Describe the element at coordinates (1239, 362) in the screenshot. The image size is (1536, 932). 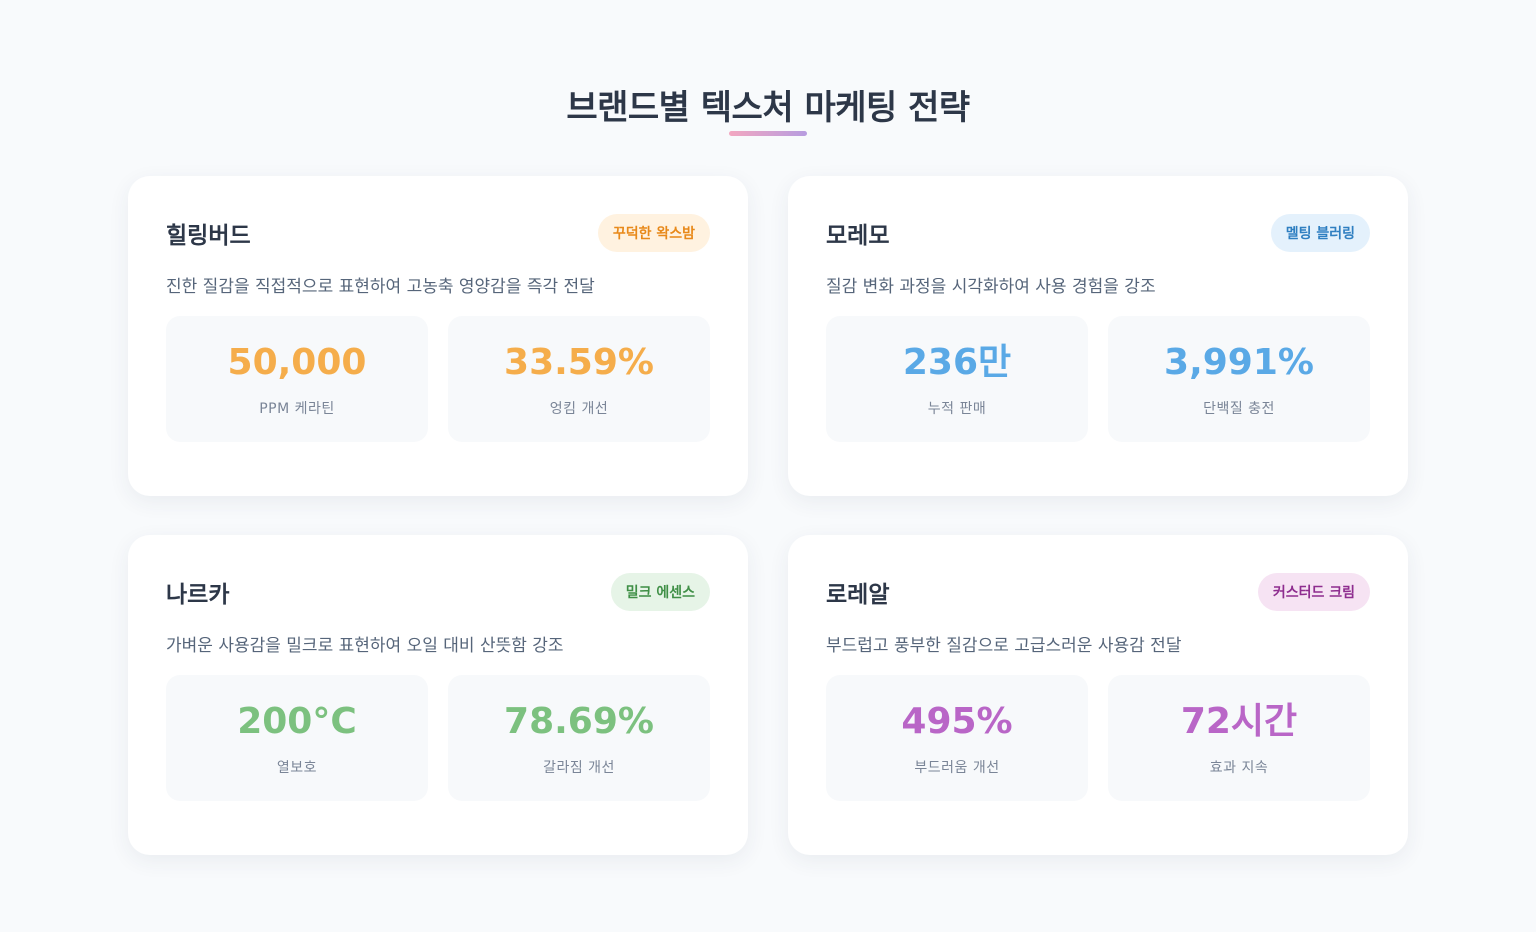
I see `stat-value: 3,991%` at that location.